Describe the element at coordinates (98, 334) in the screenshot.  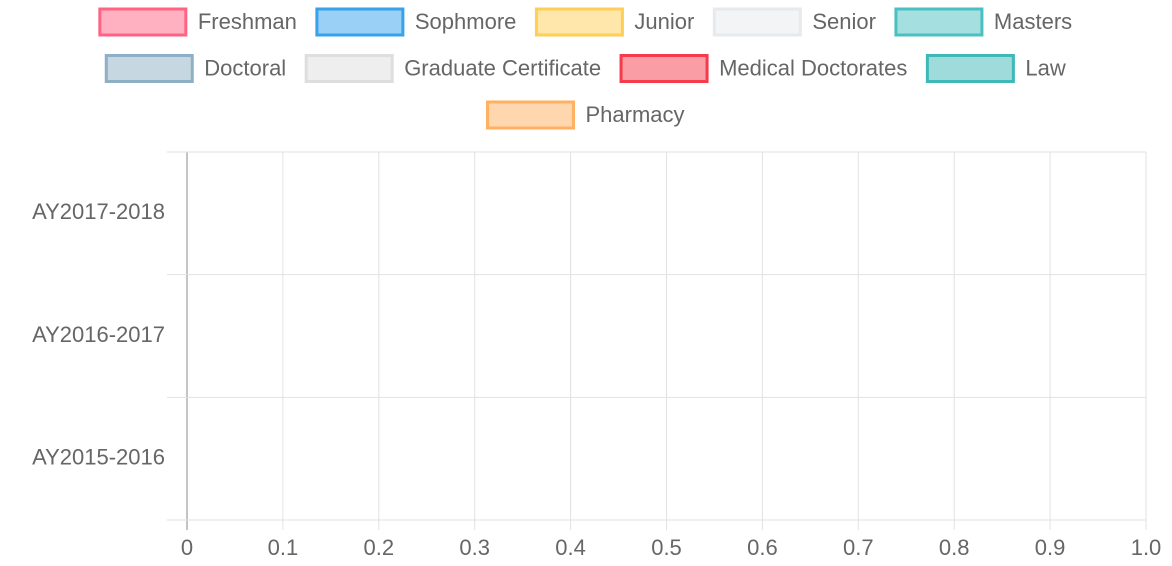
I see `y-tick-label: AY2016-2017` at that location.